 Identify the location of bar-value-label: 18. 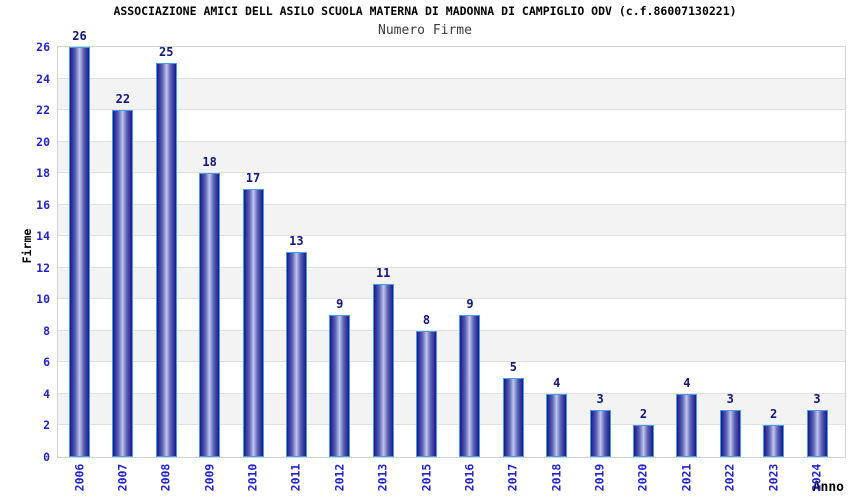
(209, 162).